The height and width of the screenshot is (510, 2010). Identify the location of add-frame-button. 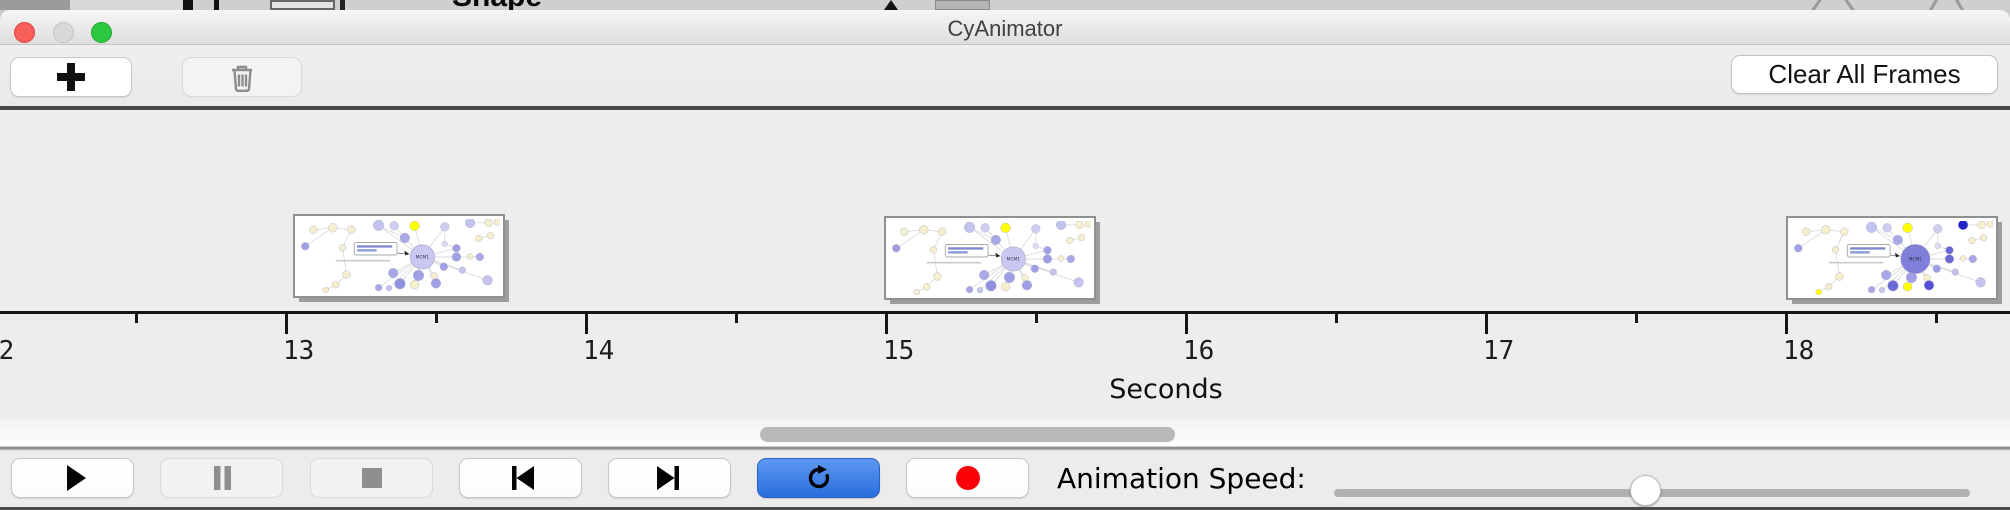
(71, 77).